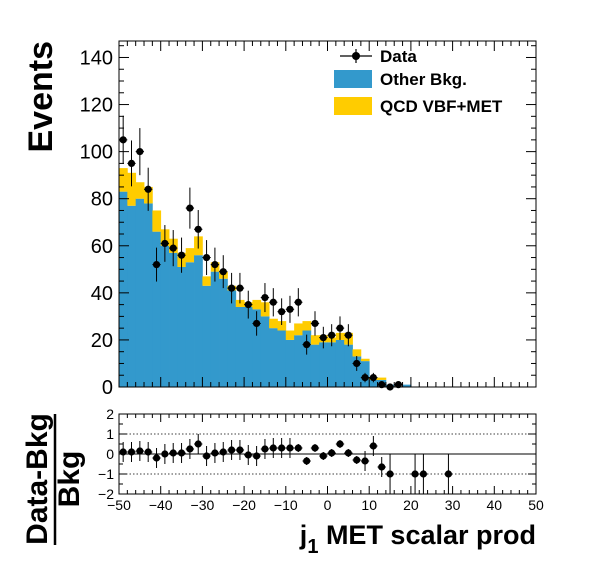  What do you see at coordinates (110, 414) in the screenshot?
I see `ratio-y-tick-label: 2` at bounding box center [110, 414].